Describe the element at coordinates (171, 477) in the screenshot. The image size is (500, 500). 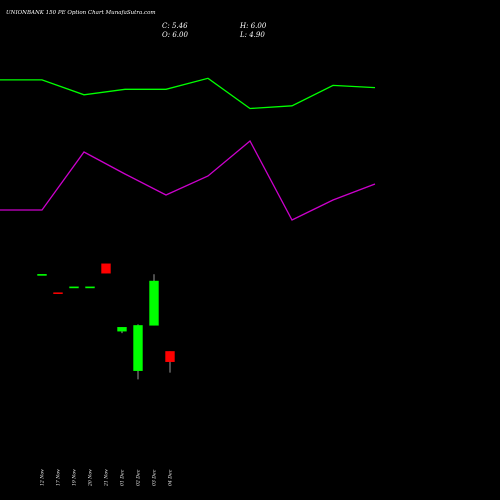
I see `x-tick-label: 04 Dec` at that location.